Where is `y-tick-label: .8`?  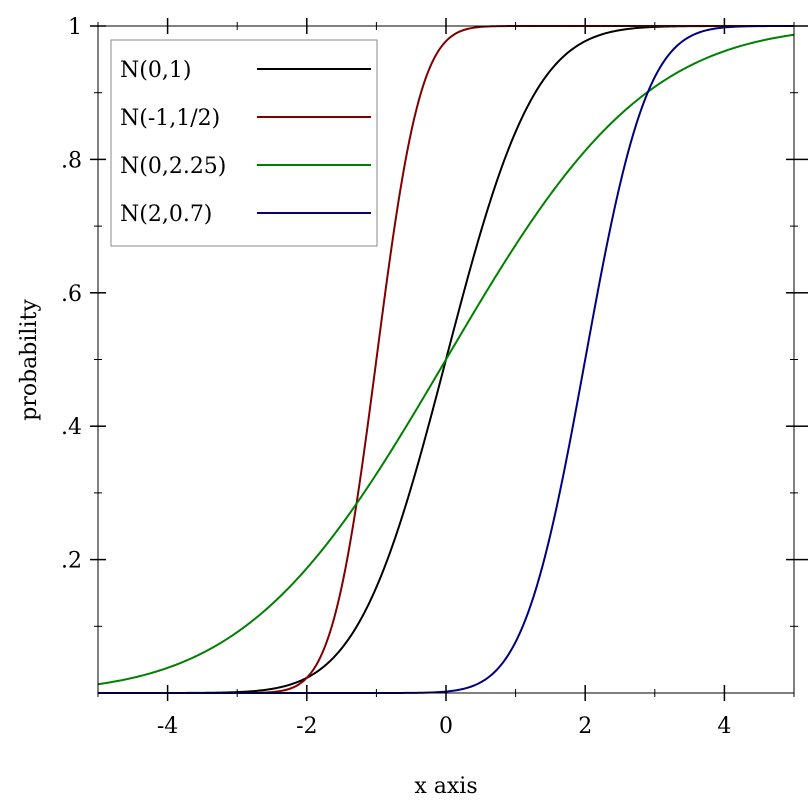
y-tick-label: .8 is located at coordinates (71, 160).